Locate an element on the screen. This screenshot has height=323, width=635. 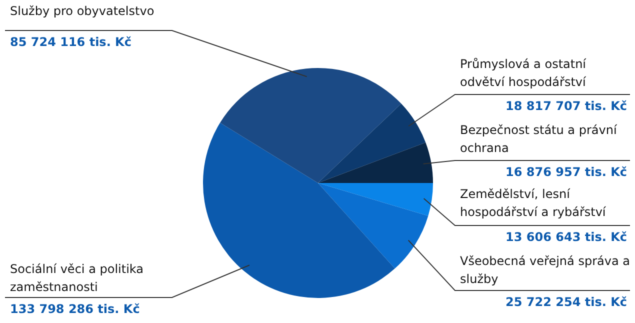
data-label: 85 724 116 tis. Kč is located at coordinates (71, 42).